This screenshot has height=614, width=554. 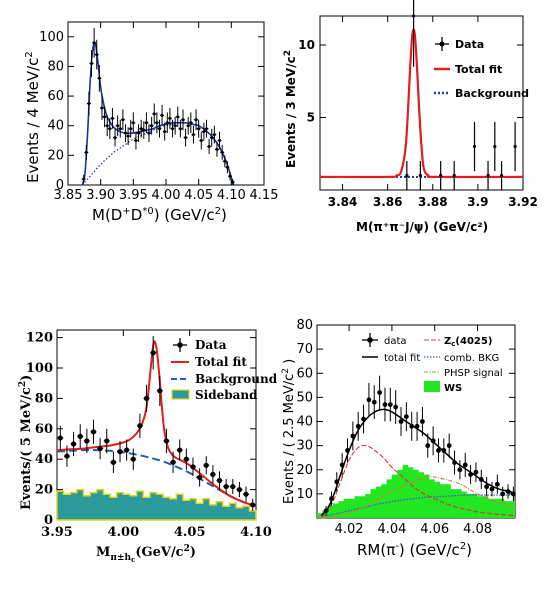 I want to click on panel-2-frame, so click(x=421, y=103).